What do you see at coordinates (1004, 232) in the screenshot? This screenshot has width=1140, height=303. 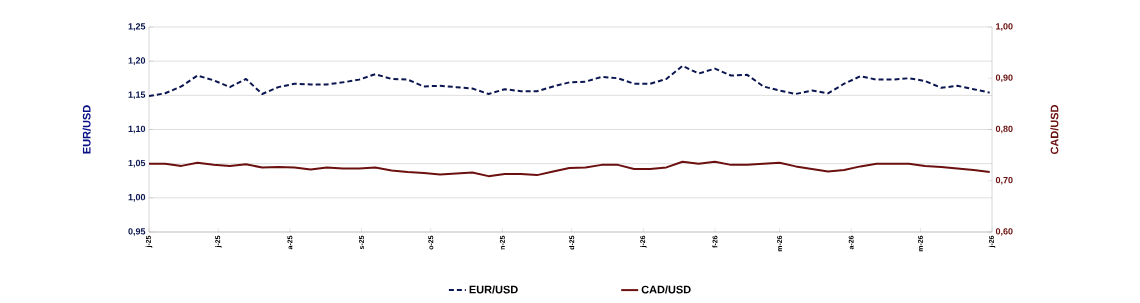 I see `y2-tick-label: 0,60` at bounding box center [1004, 232].